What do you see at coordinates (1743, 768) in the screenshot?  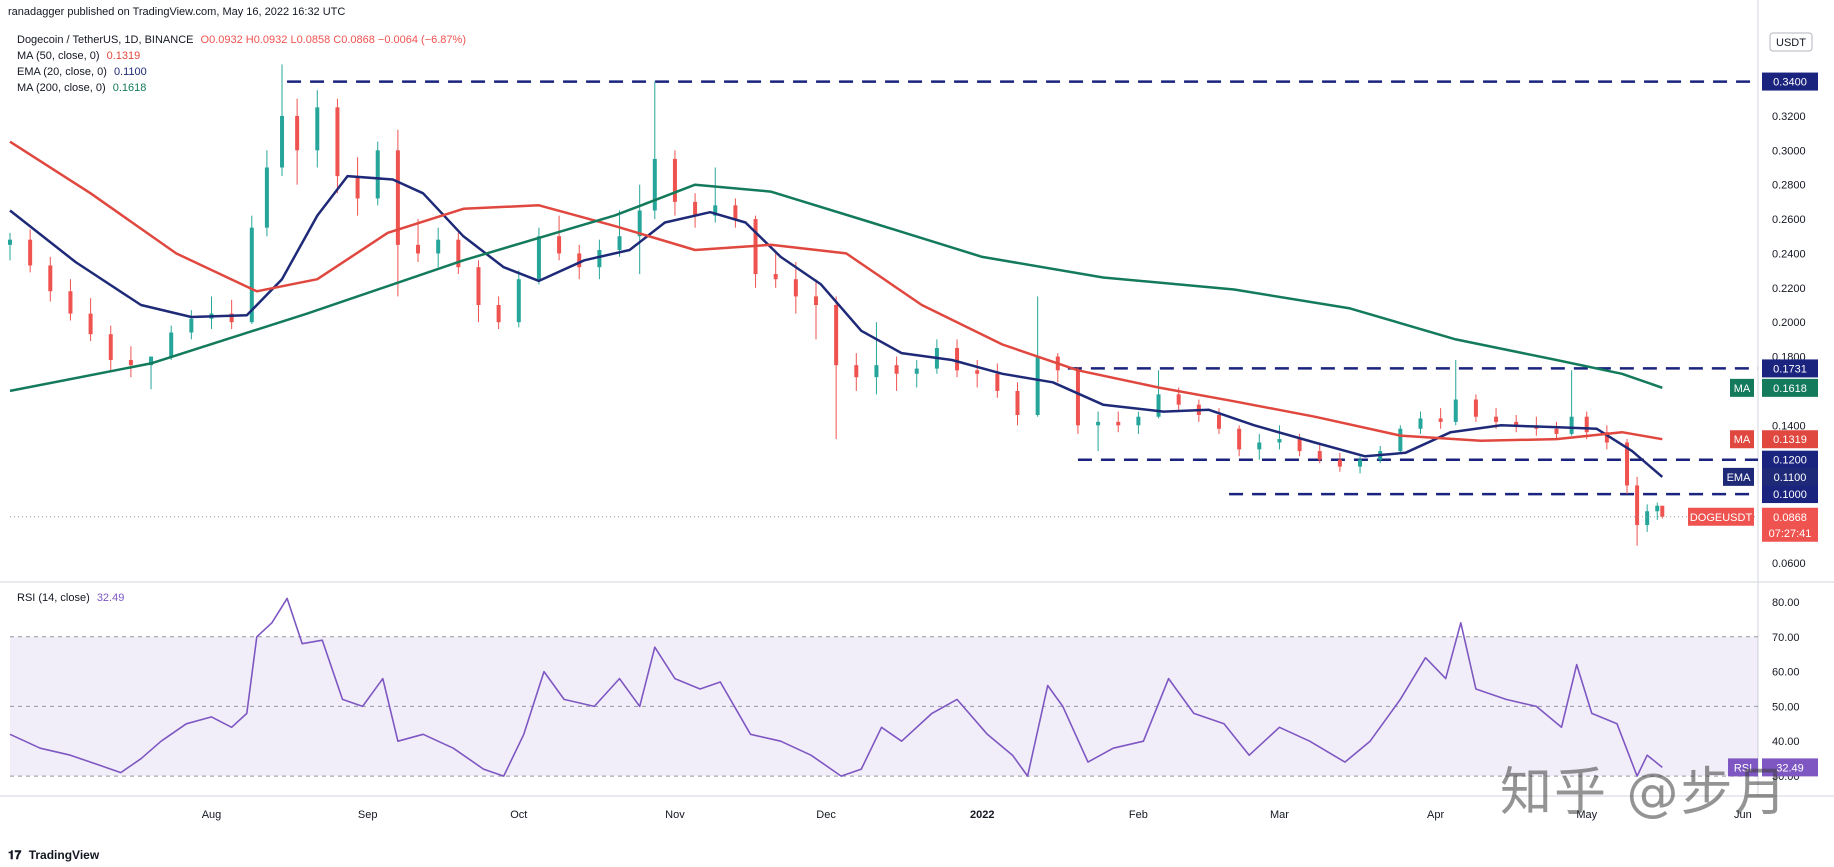 I see `rsi-badge-name: RSI` at bounding box center [1743, 768].